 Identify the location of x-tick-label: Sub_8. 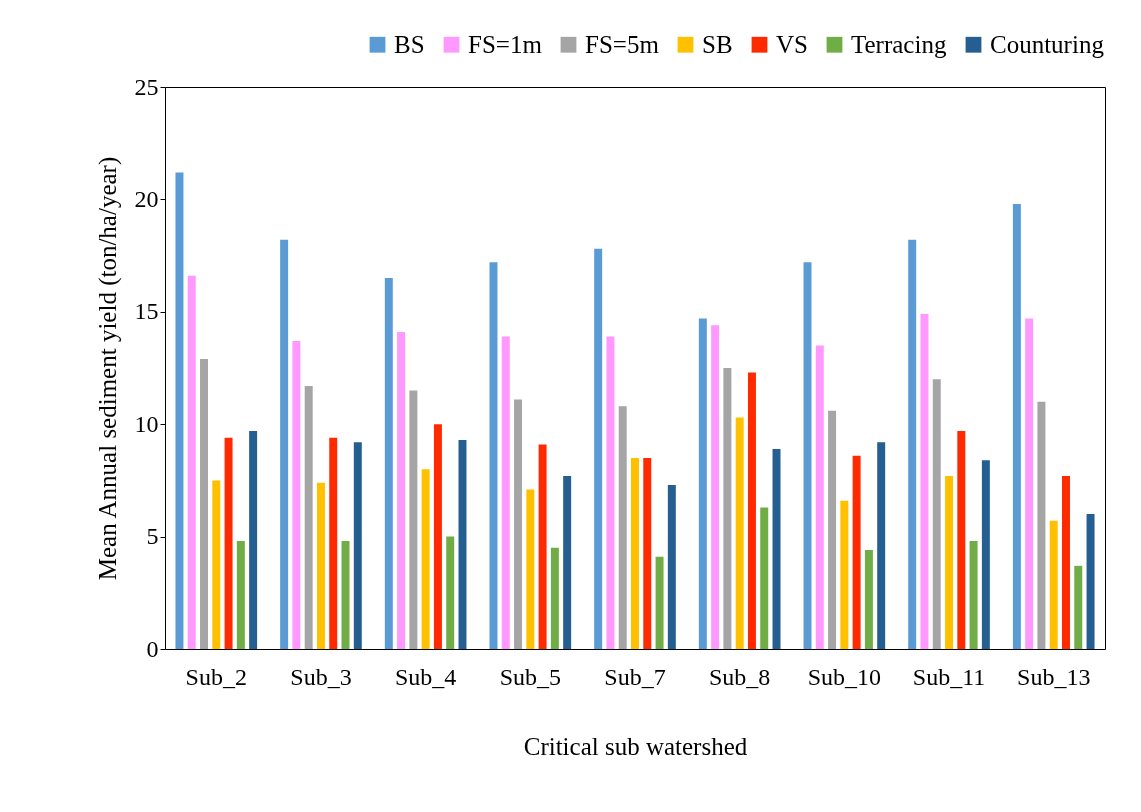
(740, 676).